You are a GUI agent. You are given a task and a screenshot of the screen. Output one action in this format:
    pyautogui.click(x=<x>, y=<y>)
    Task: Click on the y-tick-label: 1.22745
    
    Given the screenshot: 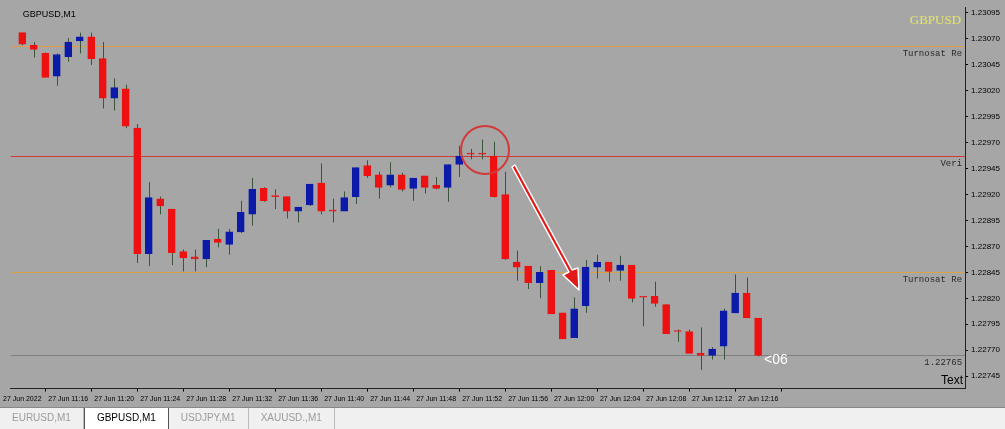 What is the action you would take?
    pyautogui.click(x=986, y=376)
    